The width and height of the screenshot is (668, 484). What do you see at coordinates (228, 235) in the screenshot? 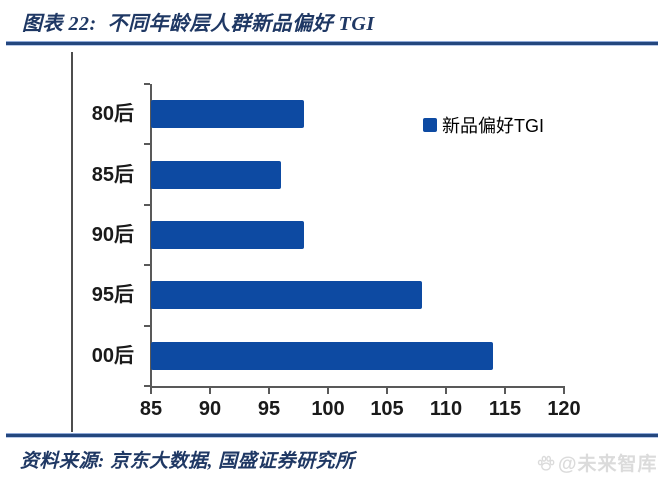
I see `bar-90后` at bounding box center [228, 235].